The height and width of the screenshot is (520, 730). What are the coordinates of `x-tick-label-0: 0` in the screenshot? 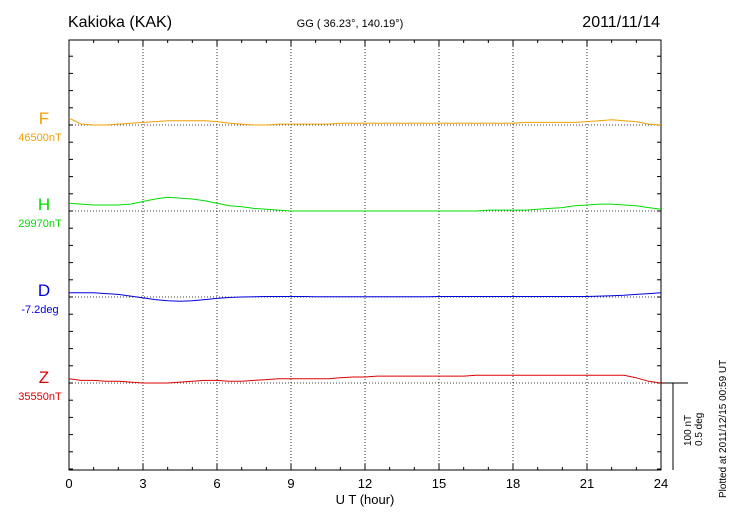 It's located at (68, 483).